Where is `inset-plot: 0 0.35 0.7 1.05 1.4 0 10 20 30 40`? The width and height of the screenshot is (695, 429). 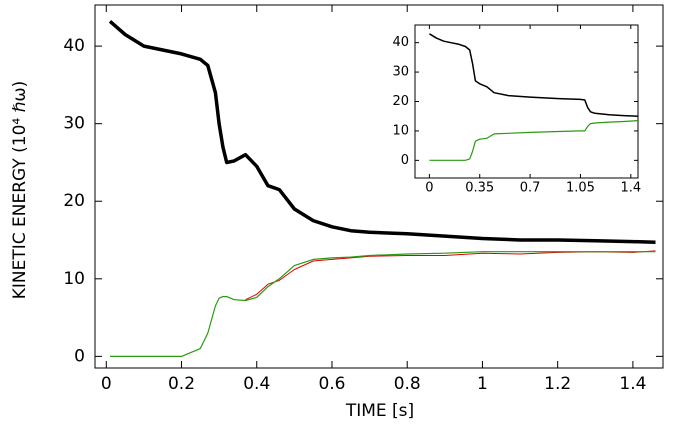 inset-plot: 0 0.35 0.7 1.05 1.4 0 10 20 30 40 is located at coordinates (516, 110).